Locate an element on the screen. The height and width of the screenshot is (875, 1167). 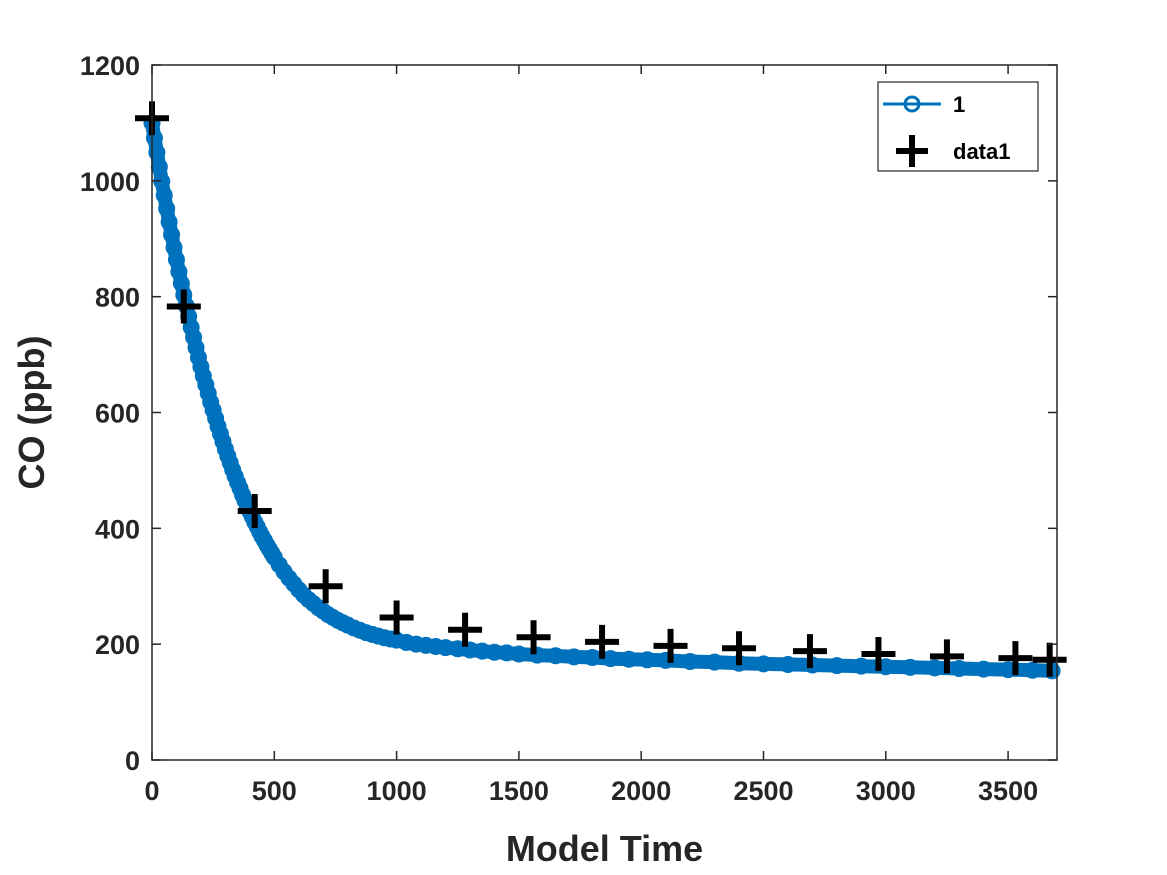
legend: 1 data1 is located at coordinates (958, 126).